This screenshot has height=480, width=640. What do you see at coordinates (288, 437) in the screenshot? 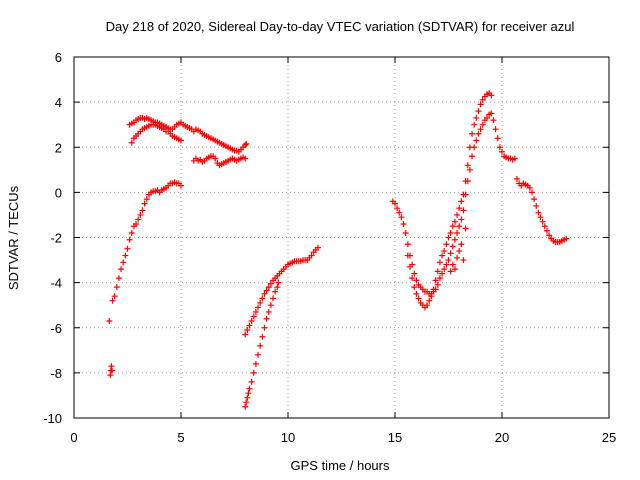
I see `x-tick-label: 10` at bounding box center [288, 437].